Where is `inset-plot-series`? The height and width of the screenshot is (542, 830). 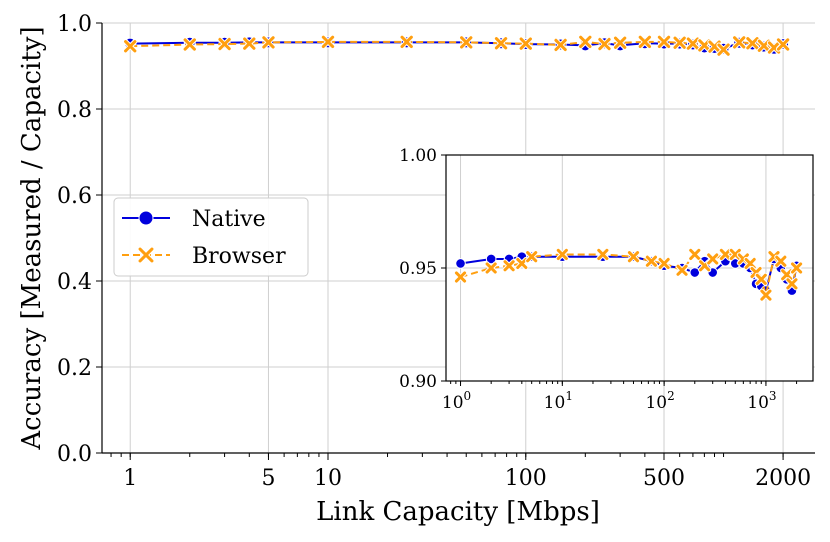 inset-plot-series is located at coordinates (628, 274).